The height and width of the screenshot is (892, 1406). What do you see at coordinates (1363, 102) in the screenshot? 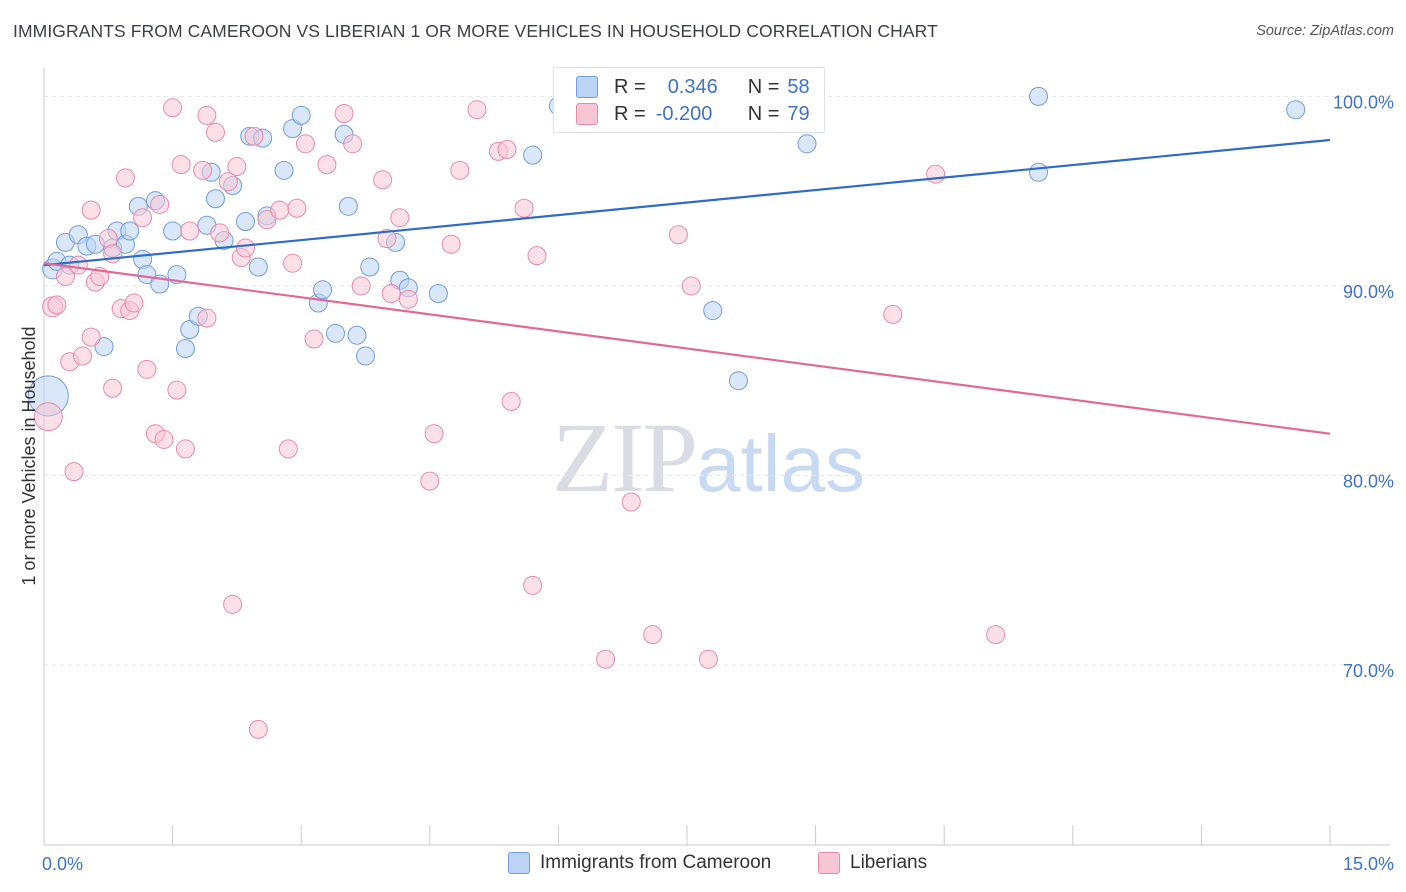
I see `y-tick-label: 100.0%` at bounding box center [1363, 102].